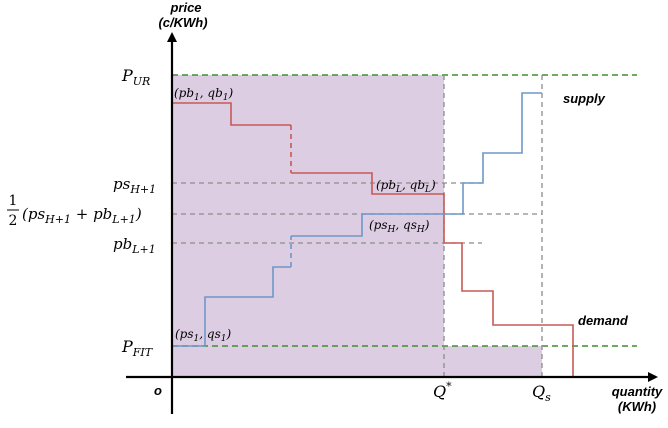  I want to click on point-ps1-label: (ps1, qs1), so click(203, 335).